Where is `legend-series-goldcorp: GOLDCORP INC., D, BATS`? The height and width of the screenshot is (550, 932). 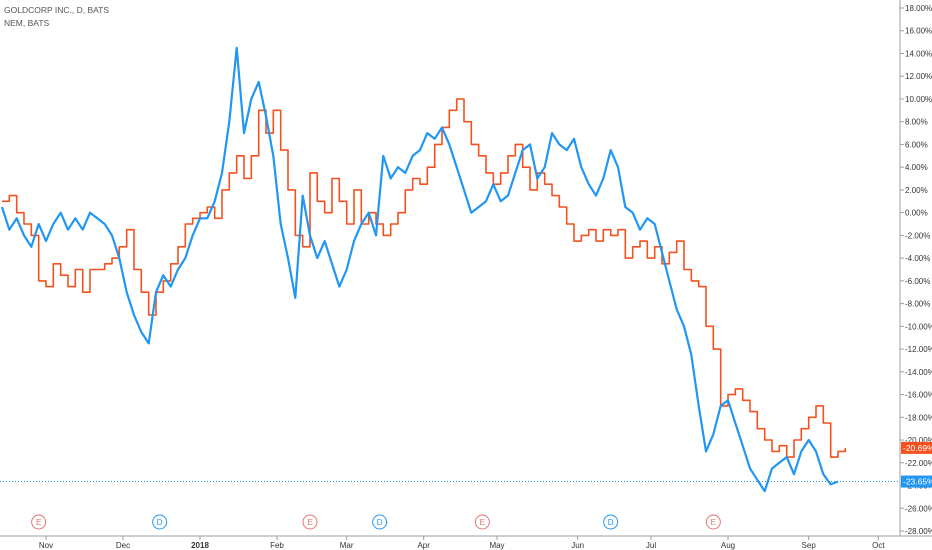
legend-series-goldcorp: GOLDCORP INC., D, BATS is located at coordinates (57, 10).